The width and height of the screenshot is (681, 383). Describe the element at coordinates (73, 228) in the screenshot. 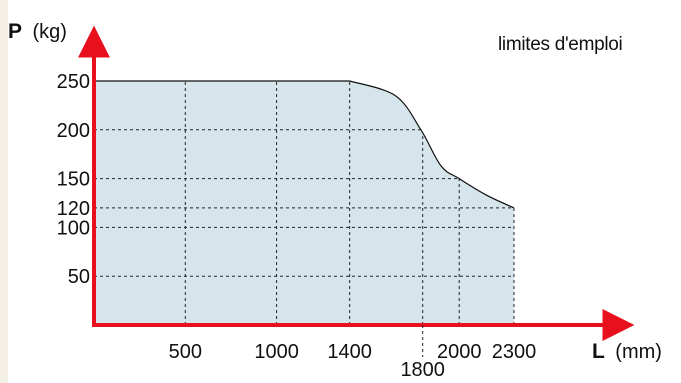

I see `y-tick-label-100: 100` at that location.